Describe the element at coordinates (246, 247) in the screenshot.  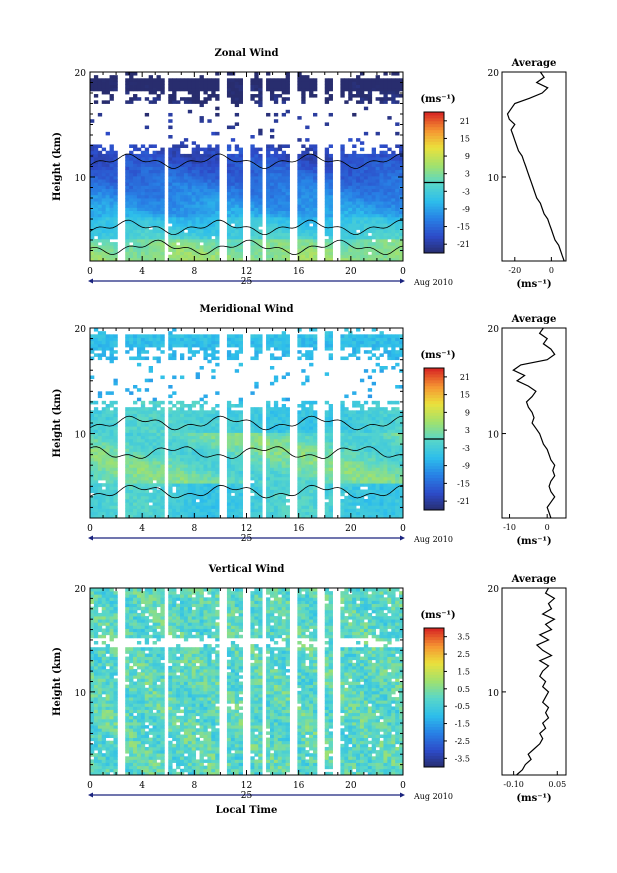
I see `contour-line` at that location.